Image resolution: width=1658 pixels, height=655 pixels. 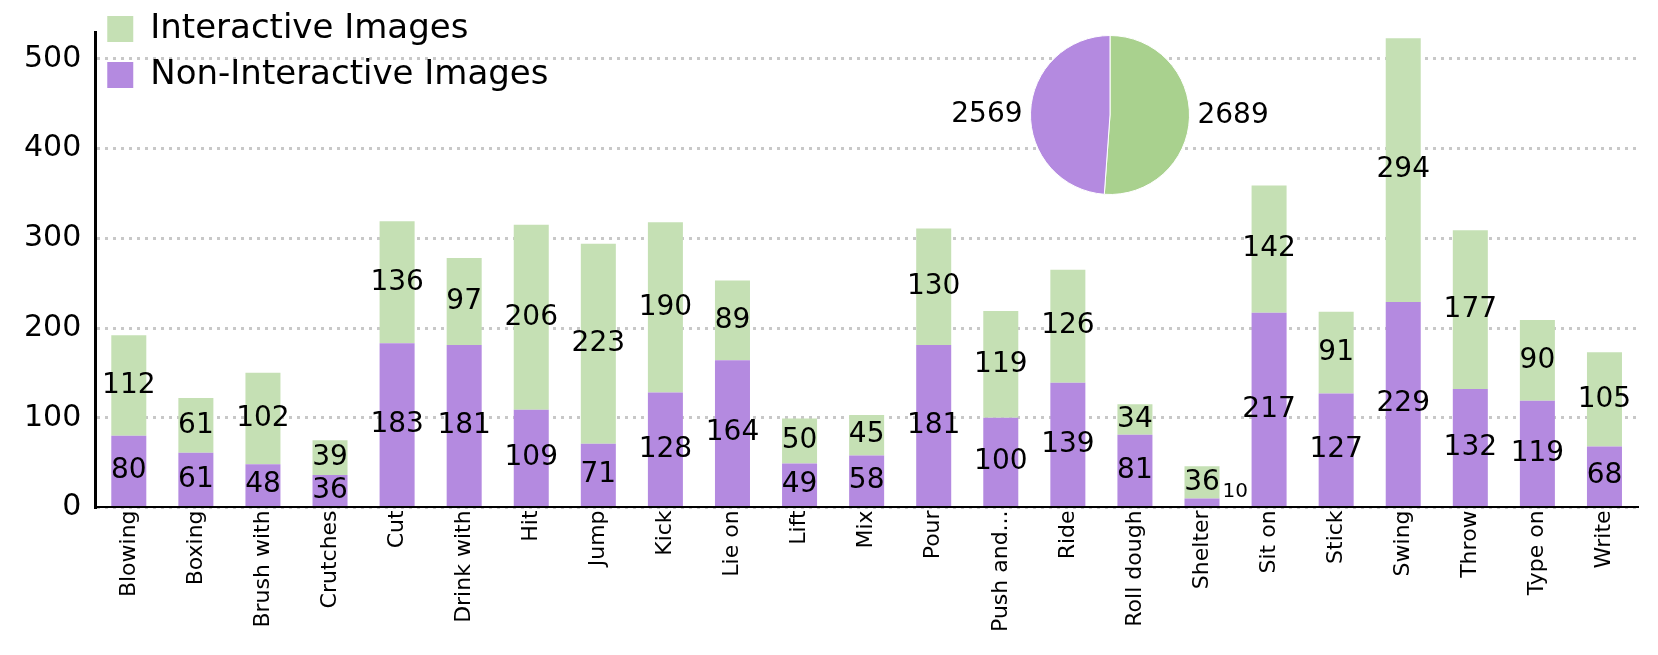 I want to click on data-label: 97, so click(x=464, y=299).